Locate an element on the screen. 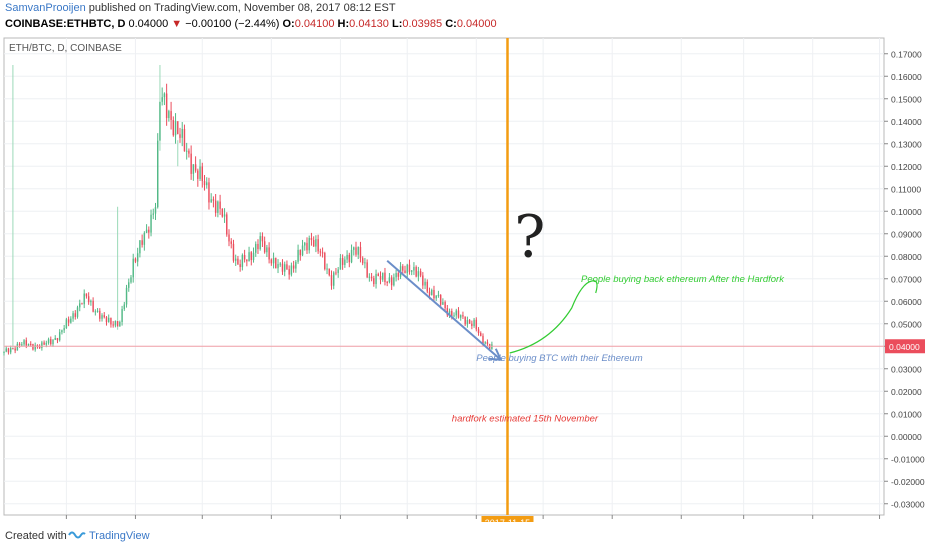  y-tick-label: 0.15000 is located at coordinates (906, 99).